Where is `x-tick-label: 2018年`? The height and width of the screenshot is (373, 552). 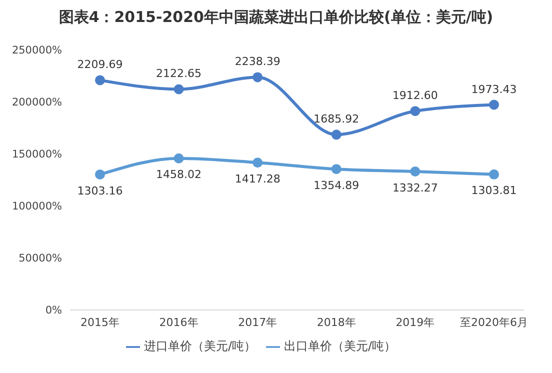
x-tick-label: 2018年 is located at coordinates (336, 322).